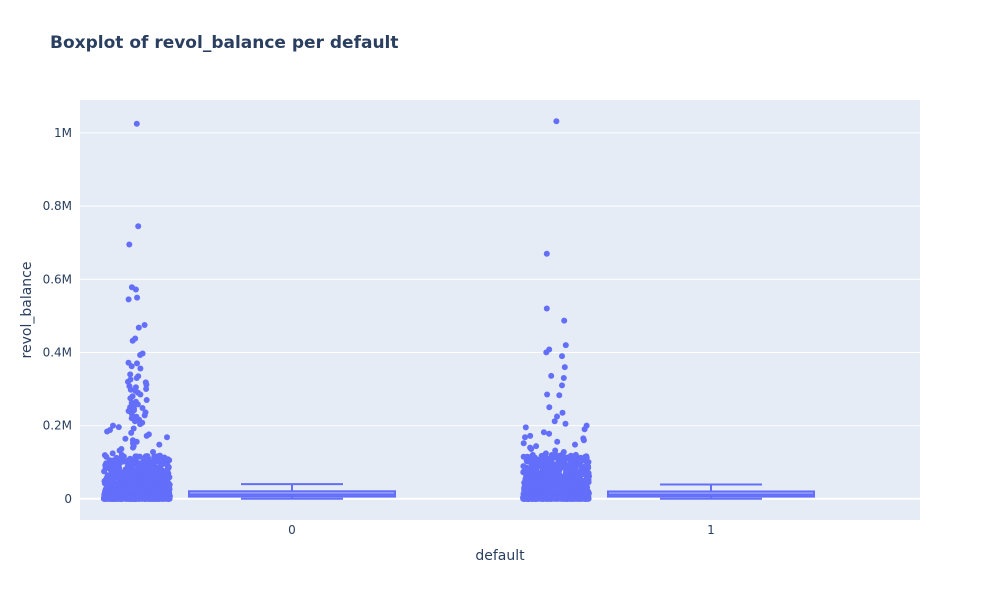 This screenshot has height=600, width=1000. What do you see at coordinates (292, 530) in the screenshot?
I see `x-tick-label: 0` at bounding box center [292, 530].